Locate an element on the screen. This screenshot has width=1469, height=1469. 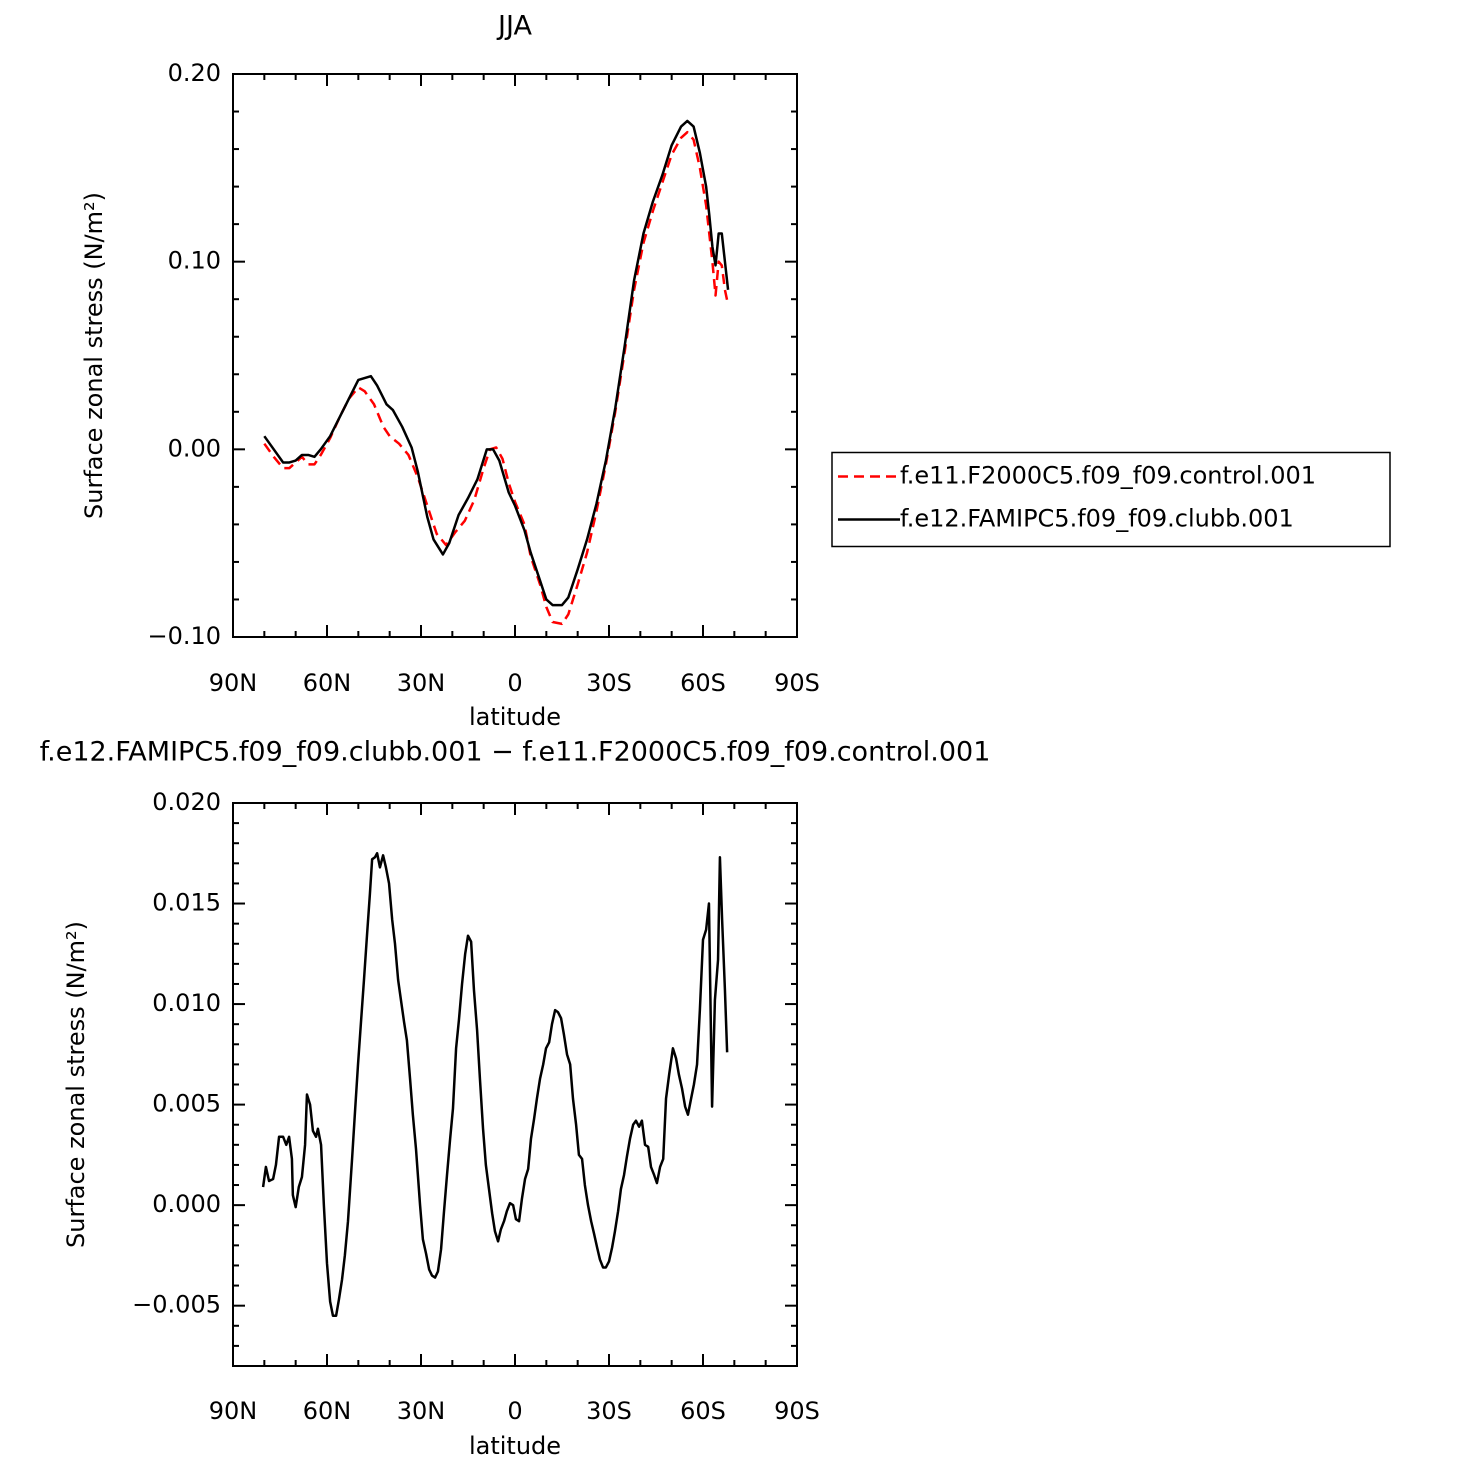
legend-box is located at coordinates (1111, 499).